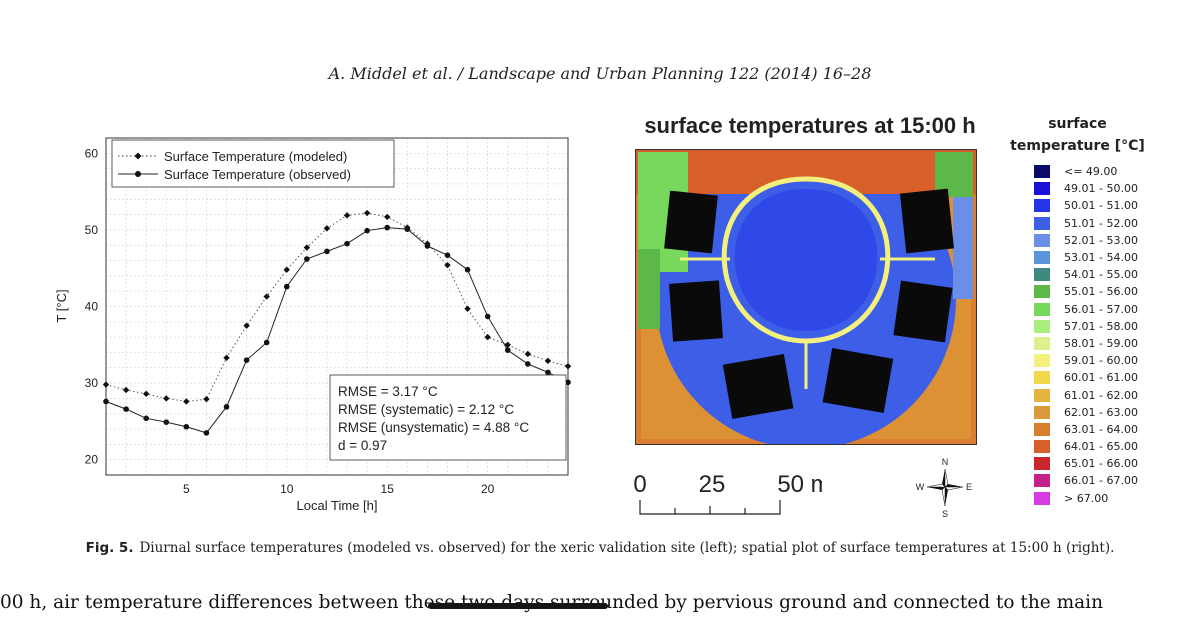 This screenshot has height=623, width=1200. I want to click on compass-s: S, so click(945, 514).